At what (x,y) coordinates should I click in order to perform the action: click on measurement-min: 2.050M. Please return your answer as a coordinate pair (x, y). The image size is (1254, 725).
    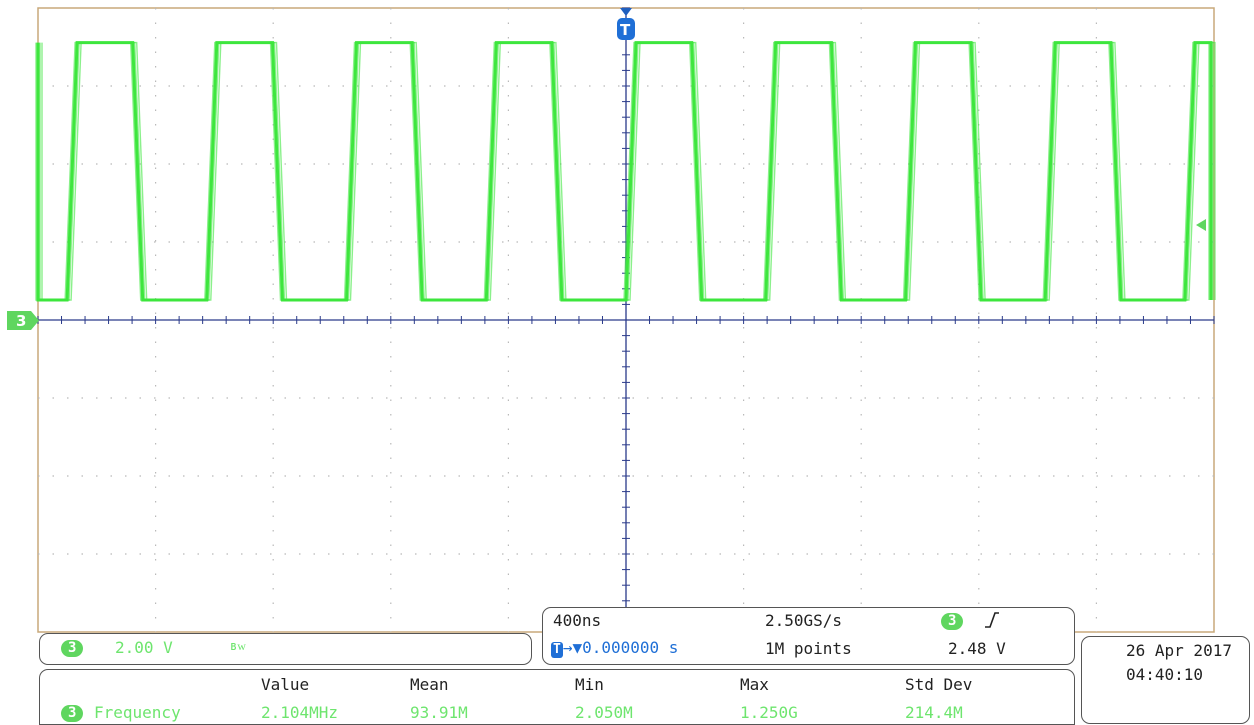
    Looking at the image, I should click on (604, 712).